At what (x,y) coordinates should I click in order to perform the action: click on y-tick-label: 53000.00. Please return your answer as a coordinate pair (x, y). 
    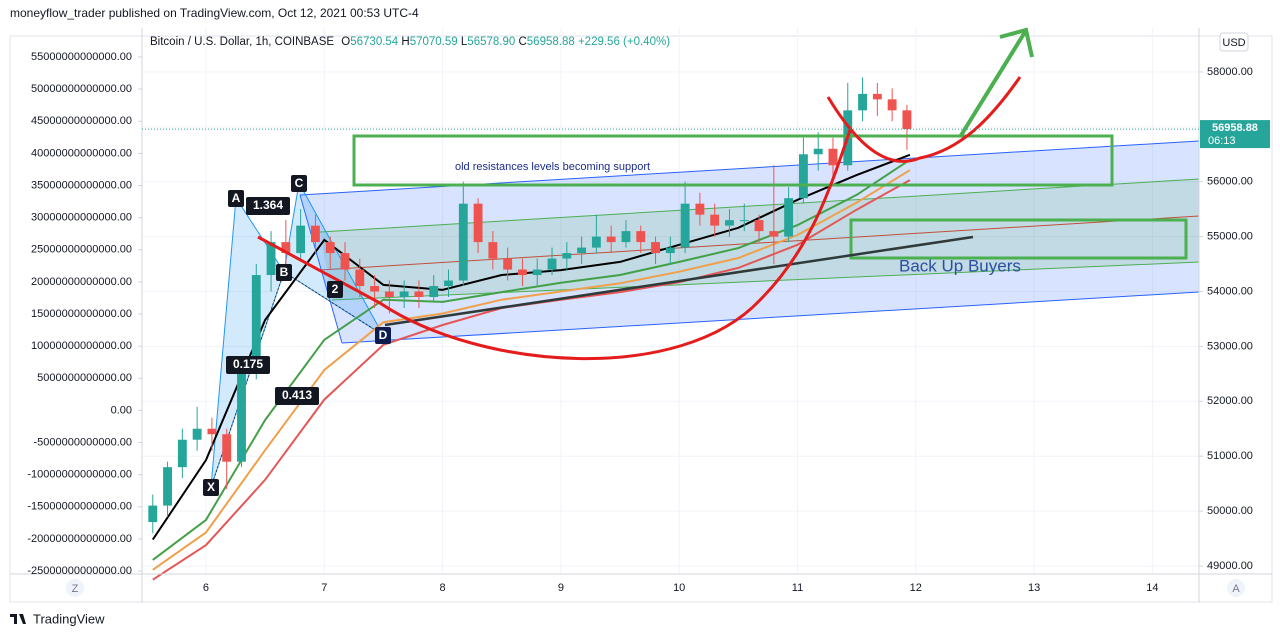
    Looking at the image, I should click on (1230, 346).